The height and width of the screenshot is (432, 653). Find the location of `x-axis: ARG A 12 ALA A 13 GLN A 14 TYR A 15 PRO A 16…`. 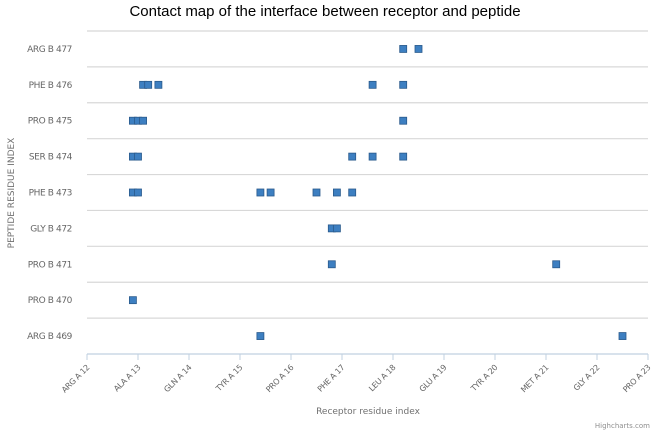

x-axis: ARG A 12 ALA A 13 GLN A 14 TYR A 15 PRO A 16… is located at coordinates (356, 374).